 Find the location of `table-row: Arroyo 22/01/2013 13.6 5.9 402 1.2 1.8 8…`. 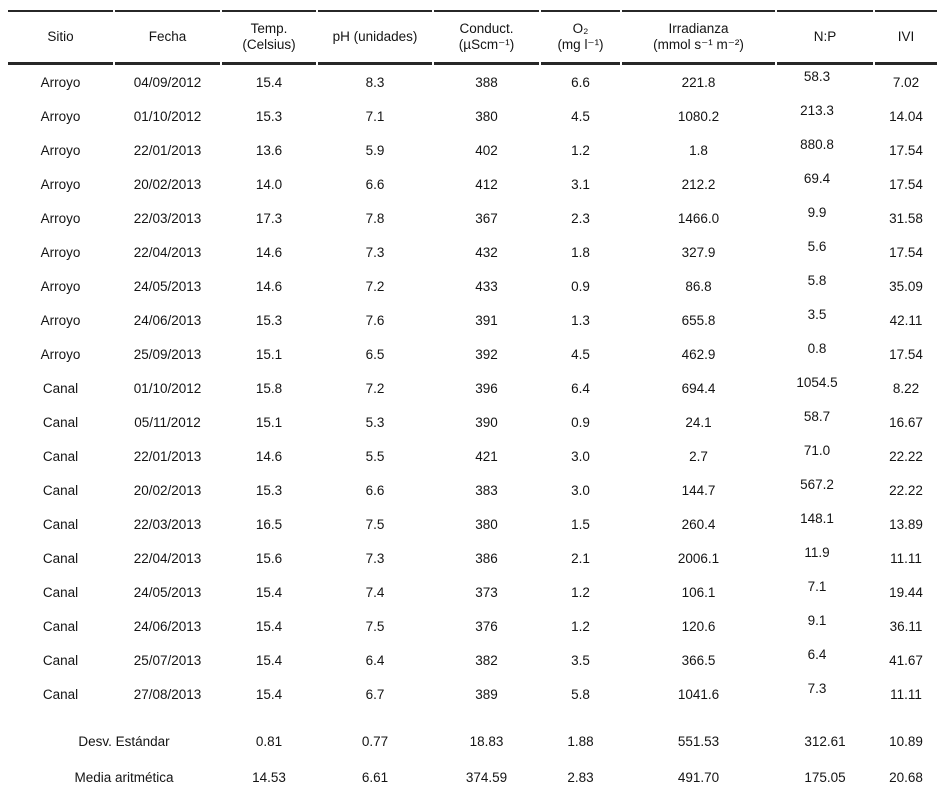

table-row: Arroyo 22/01/2013 13.6 5.9 402 1.2 1.8 8… is located at coordinates (472, 150).